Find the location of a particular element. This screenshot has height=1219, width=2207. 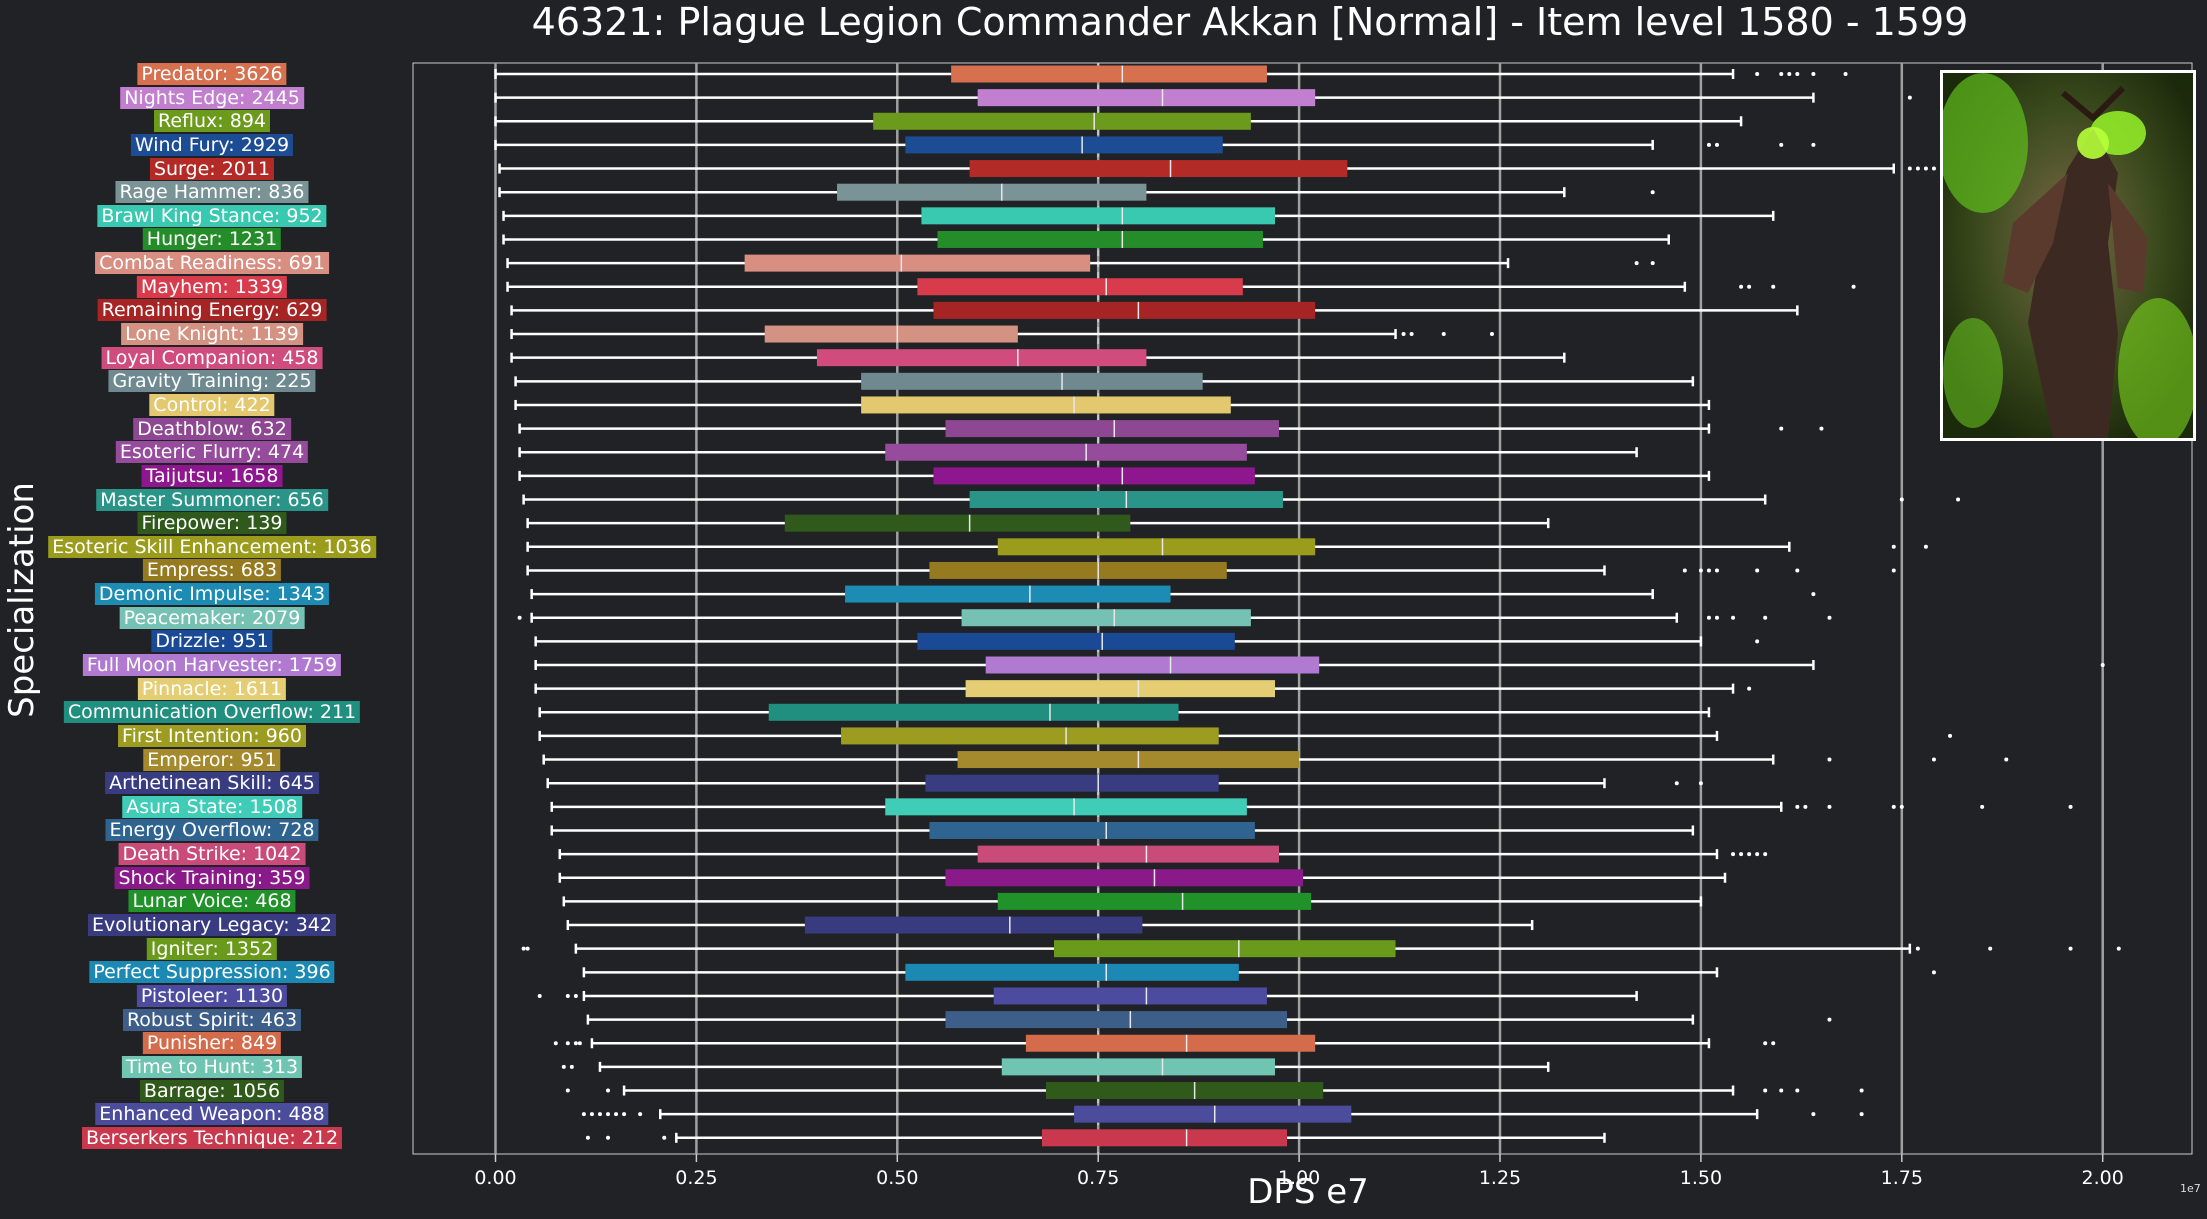

specialization-label: Wind Fury: 2929 is located at coordinates (212, 144).